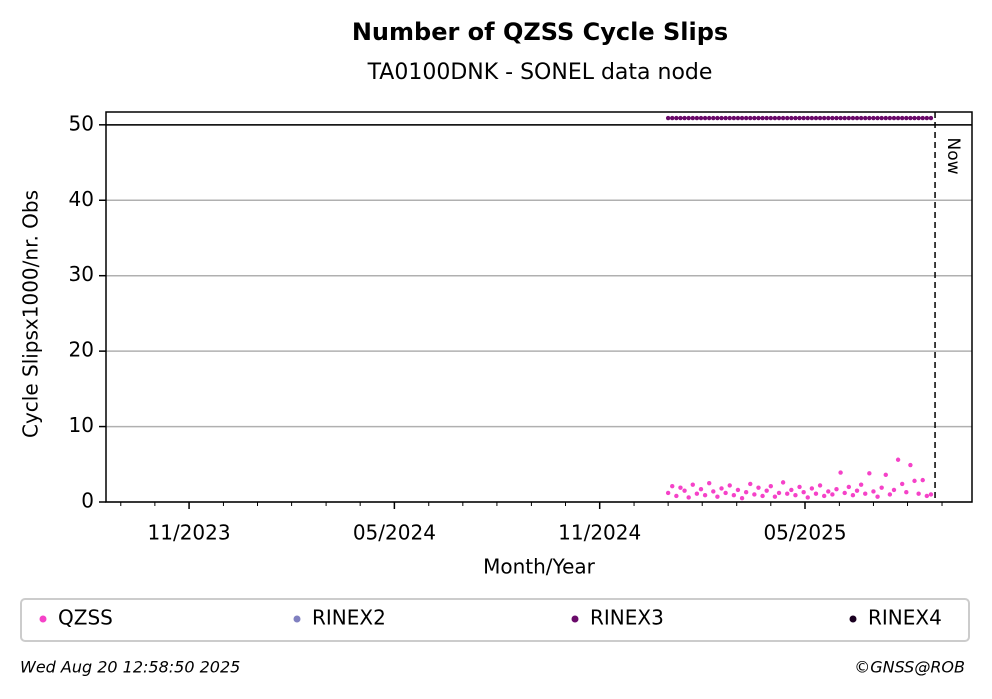 The height and width of the screenshot is (699, 992). I want to click on y-axis-label: Cycle Slipsx1000/nr. Obs, so click(31, 314).